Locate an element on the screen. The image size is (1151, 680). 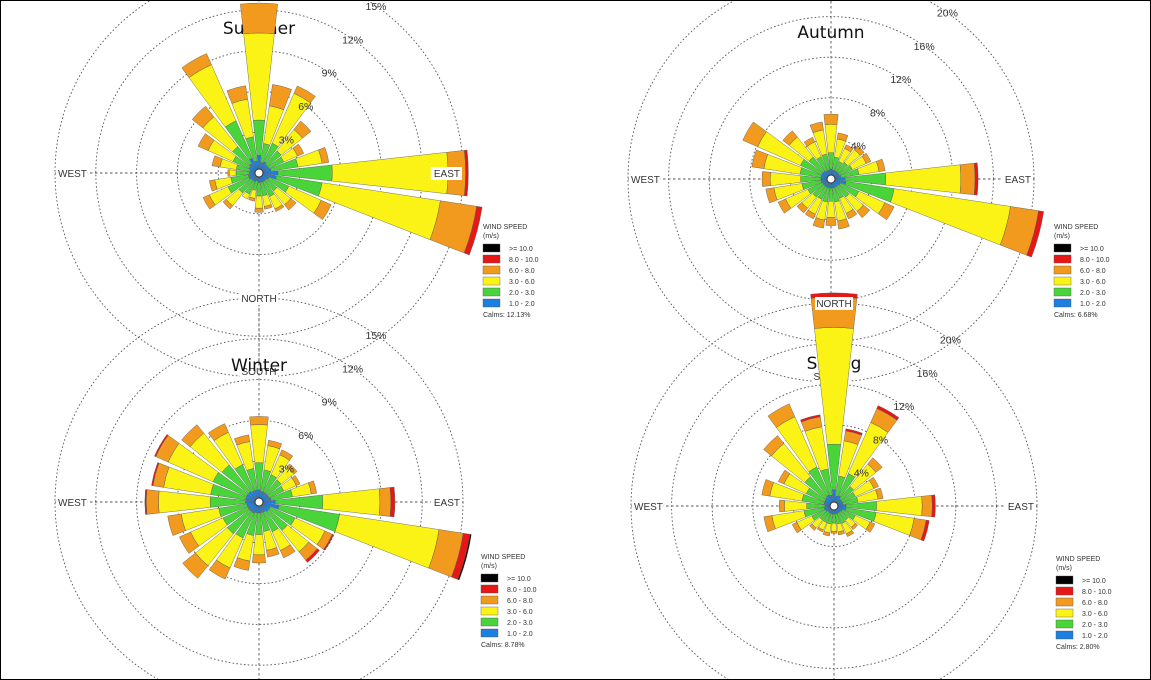
ring-label: 6% is located at coordinates (305, 436).